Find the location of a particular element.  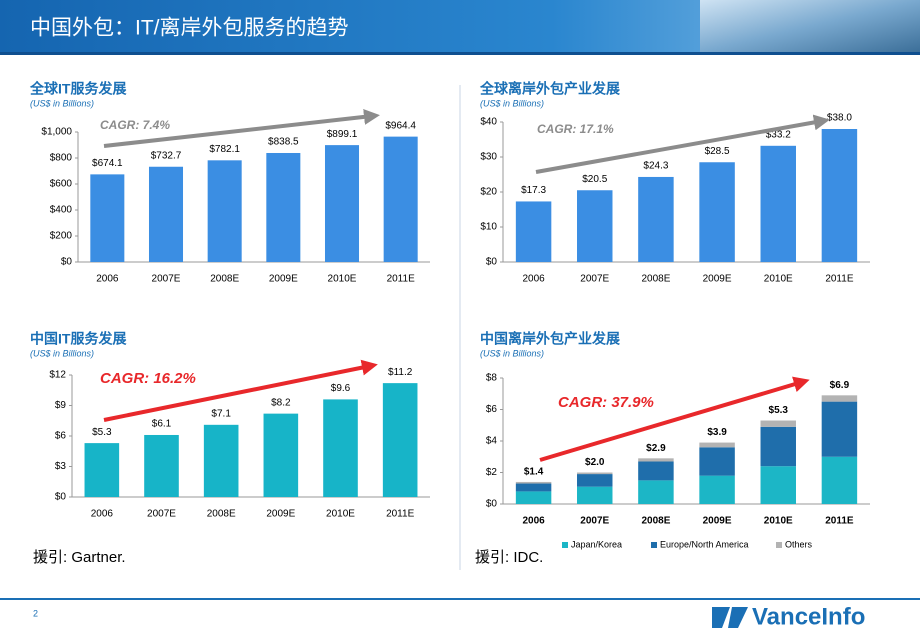

logo-mark is located at coordinates (730, 617).